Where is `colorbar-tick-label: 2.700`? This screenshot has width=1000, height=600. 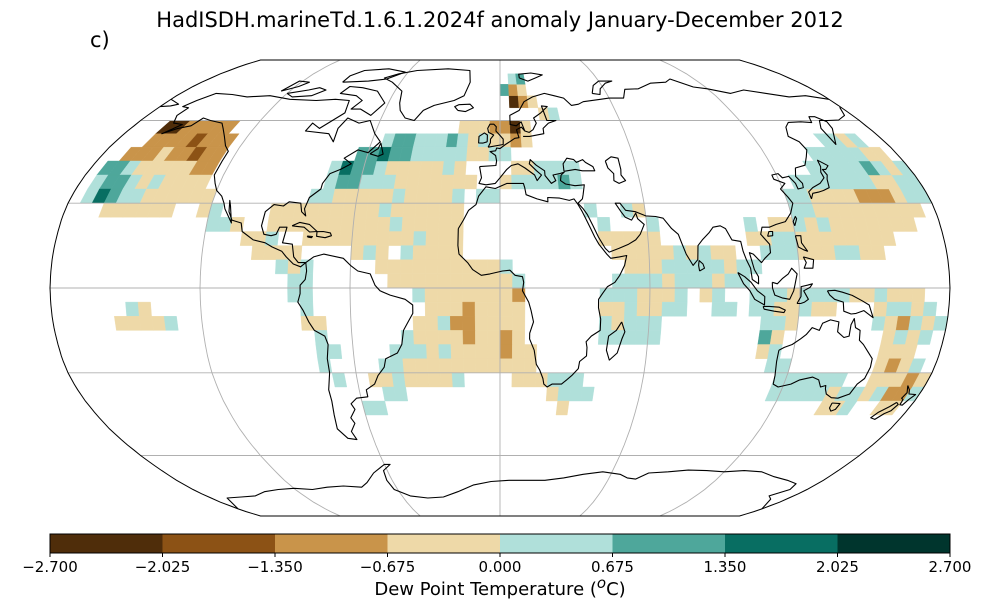
colorbar-tick-label: 2.700 is located at coordinates (950, 567).